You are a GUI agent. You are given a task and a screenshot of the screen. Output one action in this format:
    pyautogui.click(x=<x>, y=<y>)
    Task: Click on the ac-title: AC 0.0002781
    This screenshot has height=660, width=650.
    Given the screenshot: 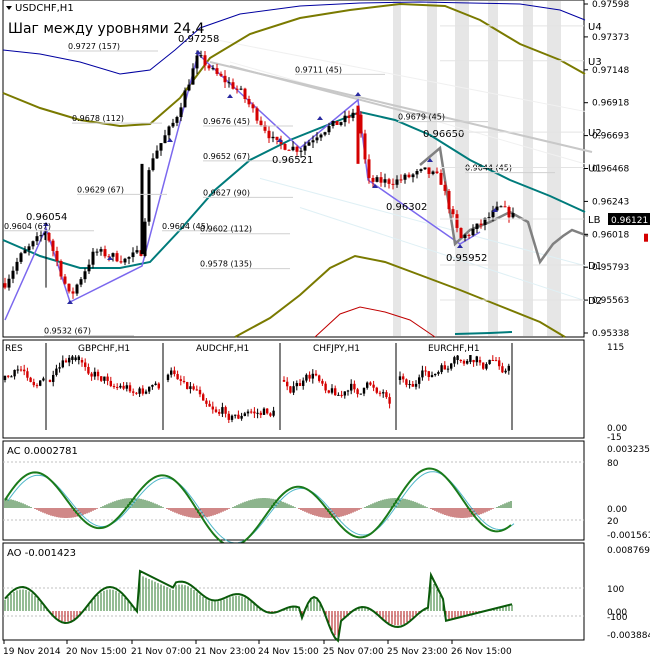 What is the action you would take?
    pyautogui.click(x=42, y=451)
    